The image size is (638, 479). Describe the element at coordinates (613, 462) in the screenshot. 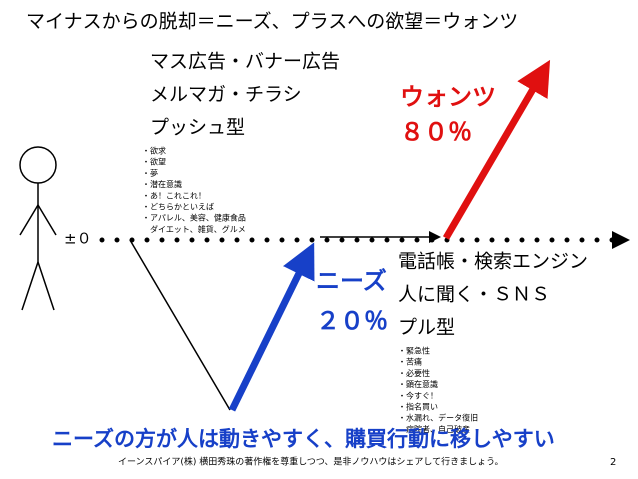

I see `page-number: 2` at that location.